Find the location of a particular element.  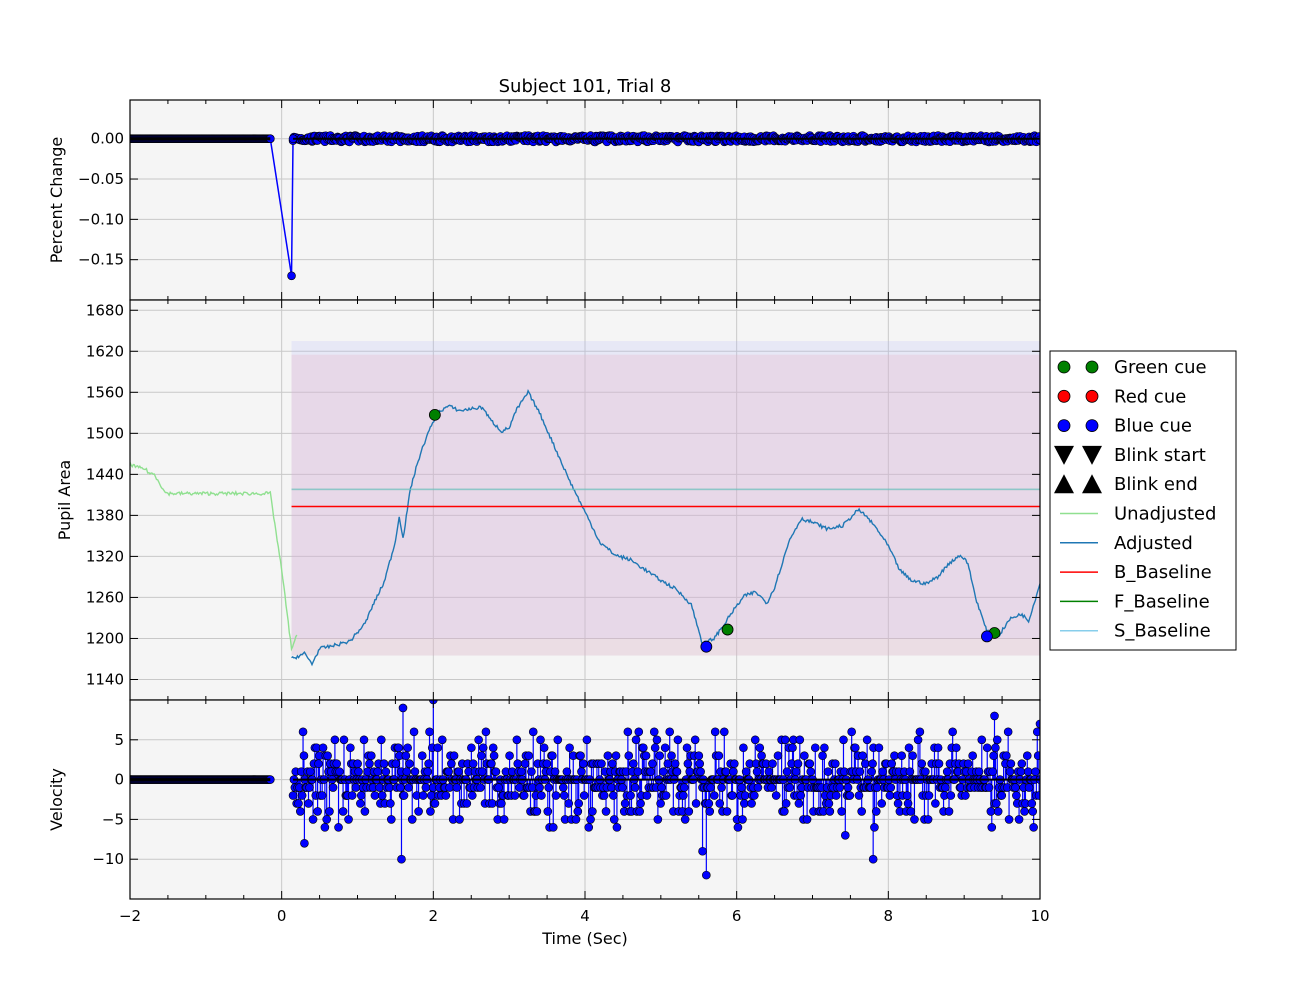

x-tick-label: 8 is located at coordinates (889, 916).